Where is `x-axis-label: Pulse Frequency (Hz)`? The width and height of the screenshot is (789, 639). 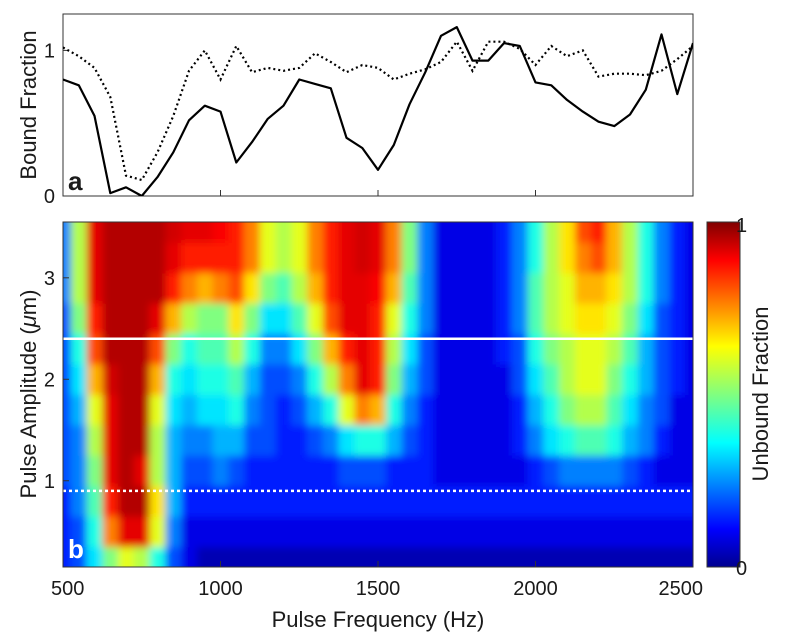
x-axis-label: Pulse Frequency (Hz) is located at coordinates (378, 619).